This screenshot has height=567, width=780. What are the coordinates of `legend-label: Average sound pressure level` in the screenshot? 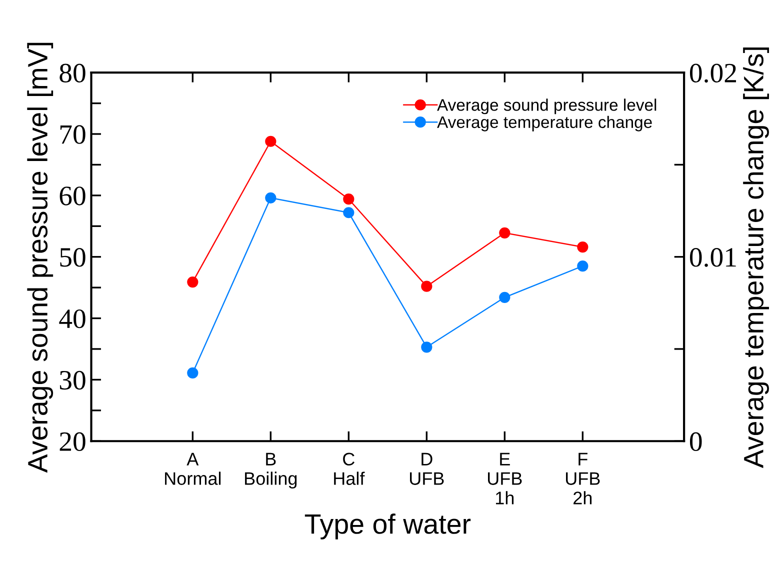 It's located at (546, 106).